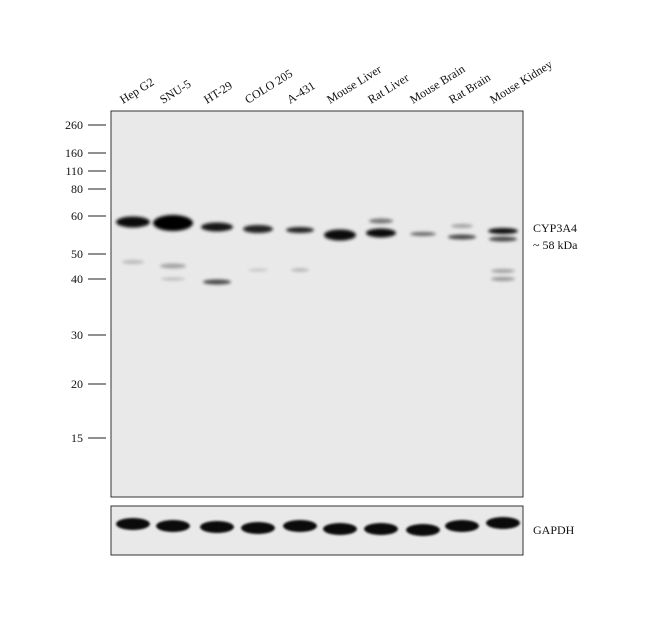  Describe the element at coordinates (77, 335) in the screenshot. I see `marker-label: 30` at that location.